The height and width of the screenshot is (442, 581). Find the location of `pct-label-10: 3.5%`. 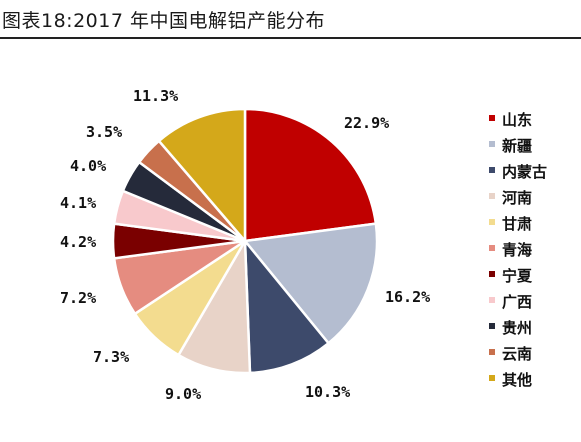

pct-label-10: 3.5% is located at coordinates (104, 132).